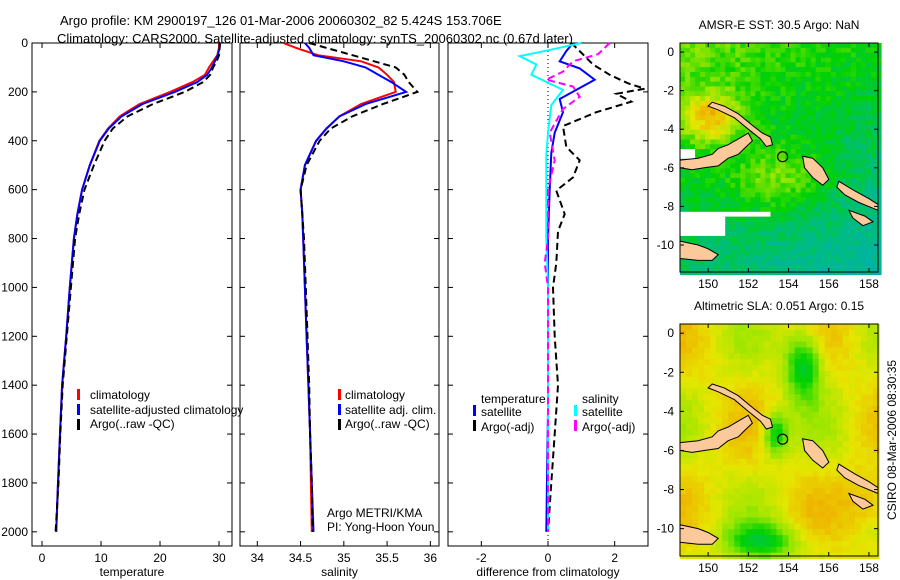 The height and width of the screenshot is (580, 900). I want to click on y-tick-label: -2, so click(668, 372).